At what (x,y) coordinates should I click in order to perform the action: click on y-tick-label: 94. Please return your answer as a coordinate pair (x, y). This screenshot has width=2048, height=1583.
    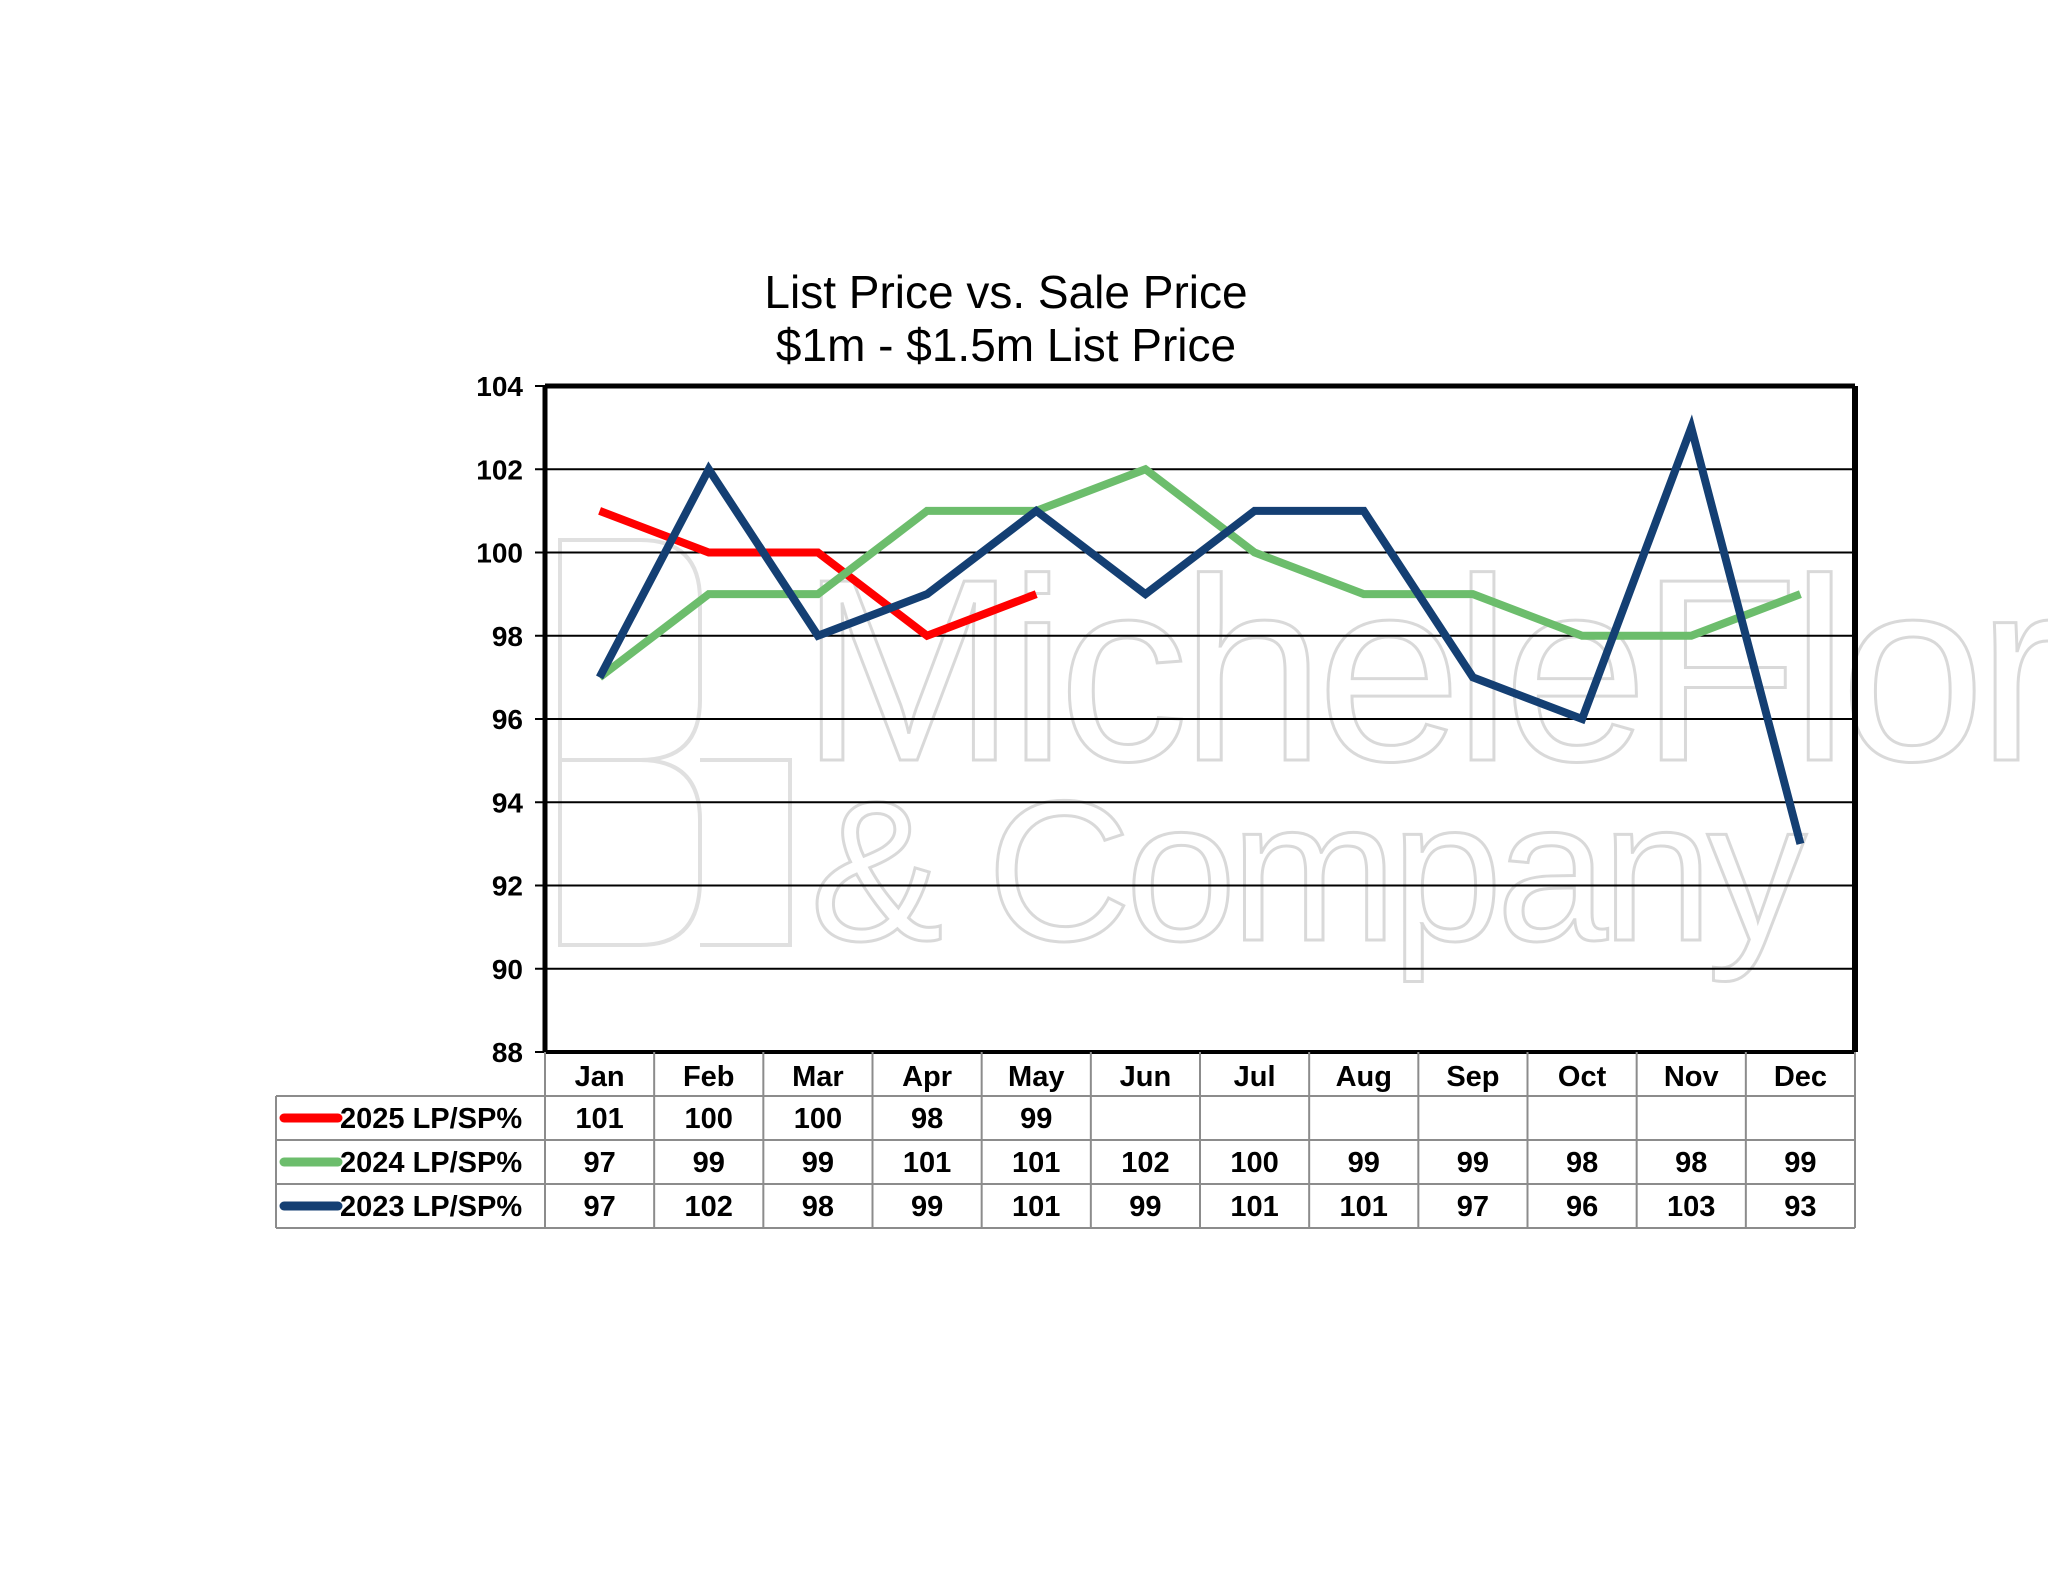
    Looking at the image, I should click on (508, 802).